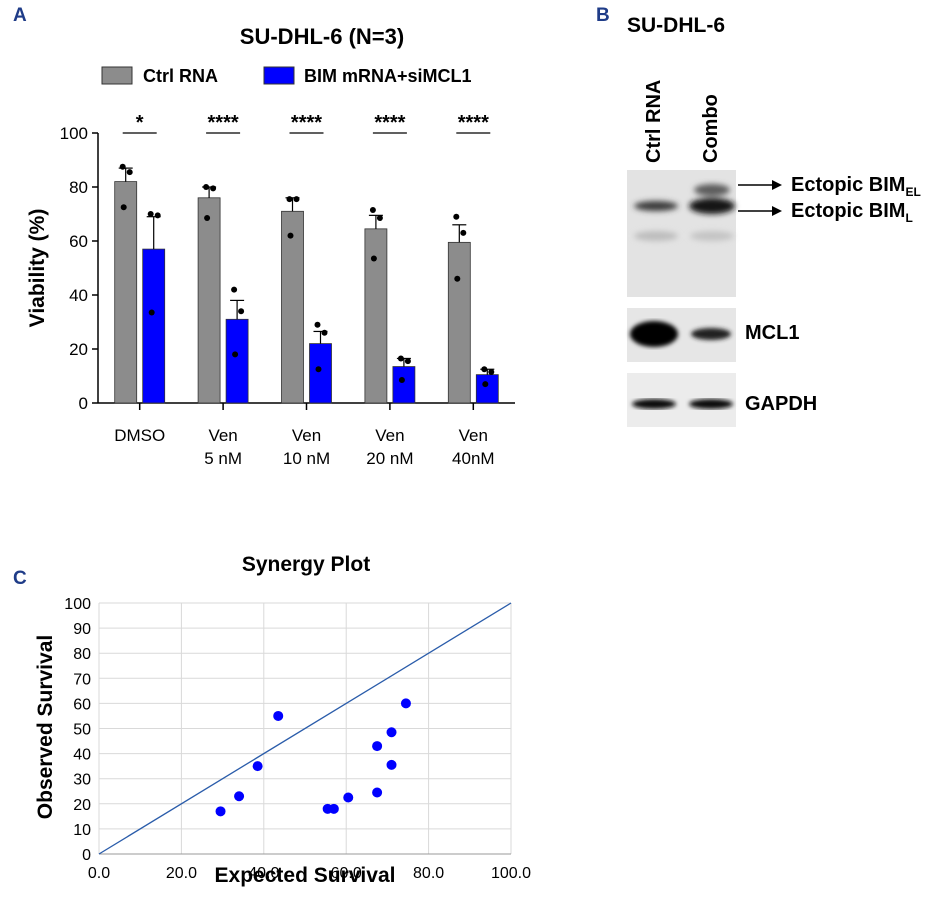  I want to click on synergy-y-tick-label: 100, so click(77, 604).